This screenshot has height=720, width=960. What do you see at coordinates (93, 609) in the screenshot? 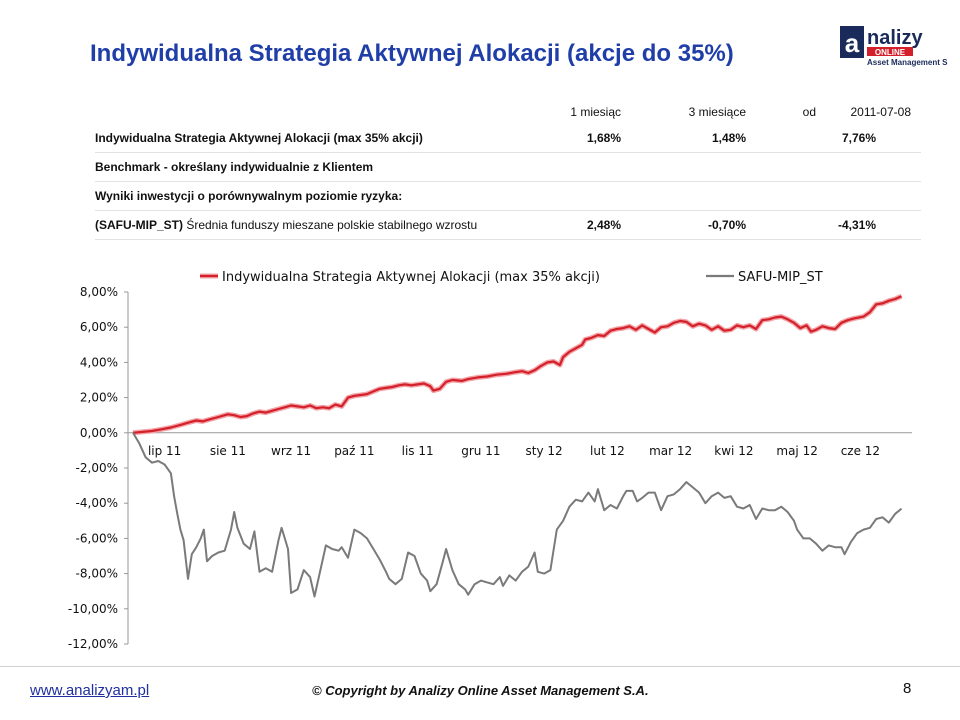
I see `y-tick-label: -10,00%` at bounding box center [93, 609].